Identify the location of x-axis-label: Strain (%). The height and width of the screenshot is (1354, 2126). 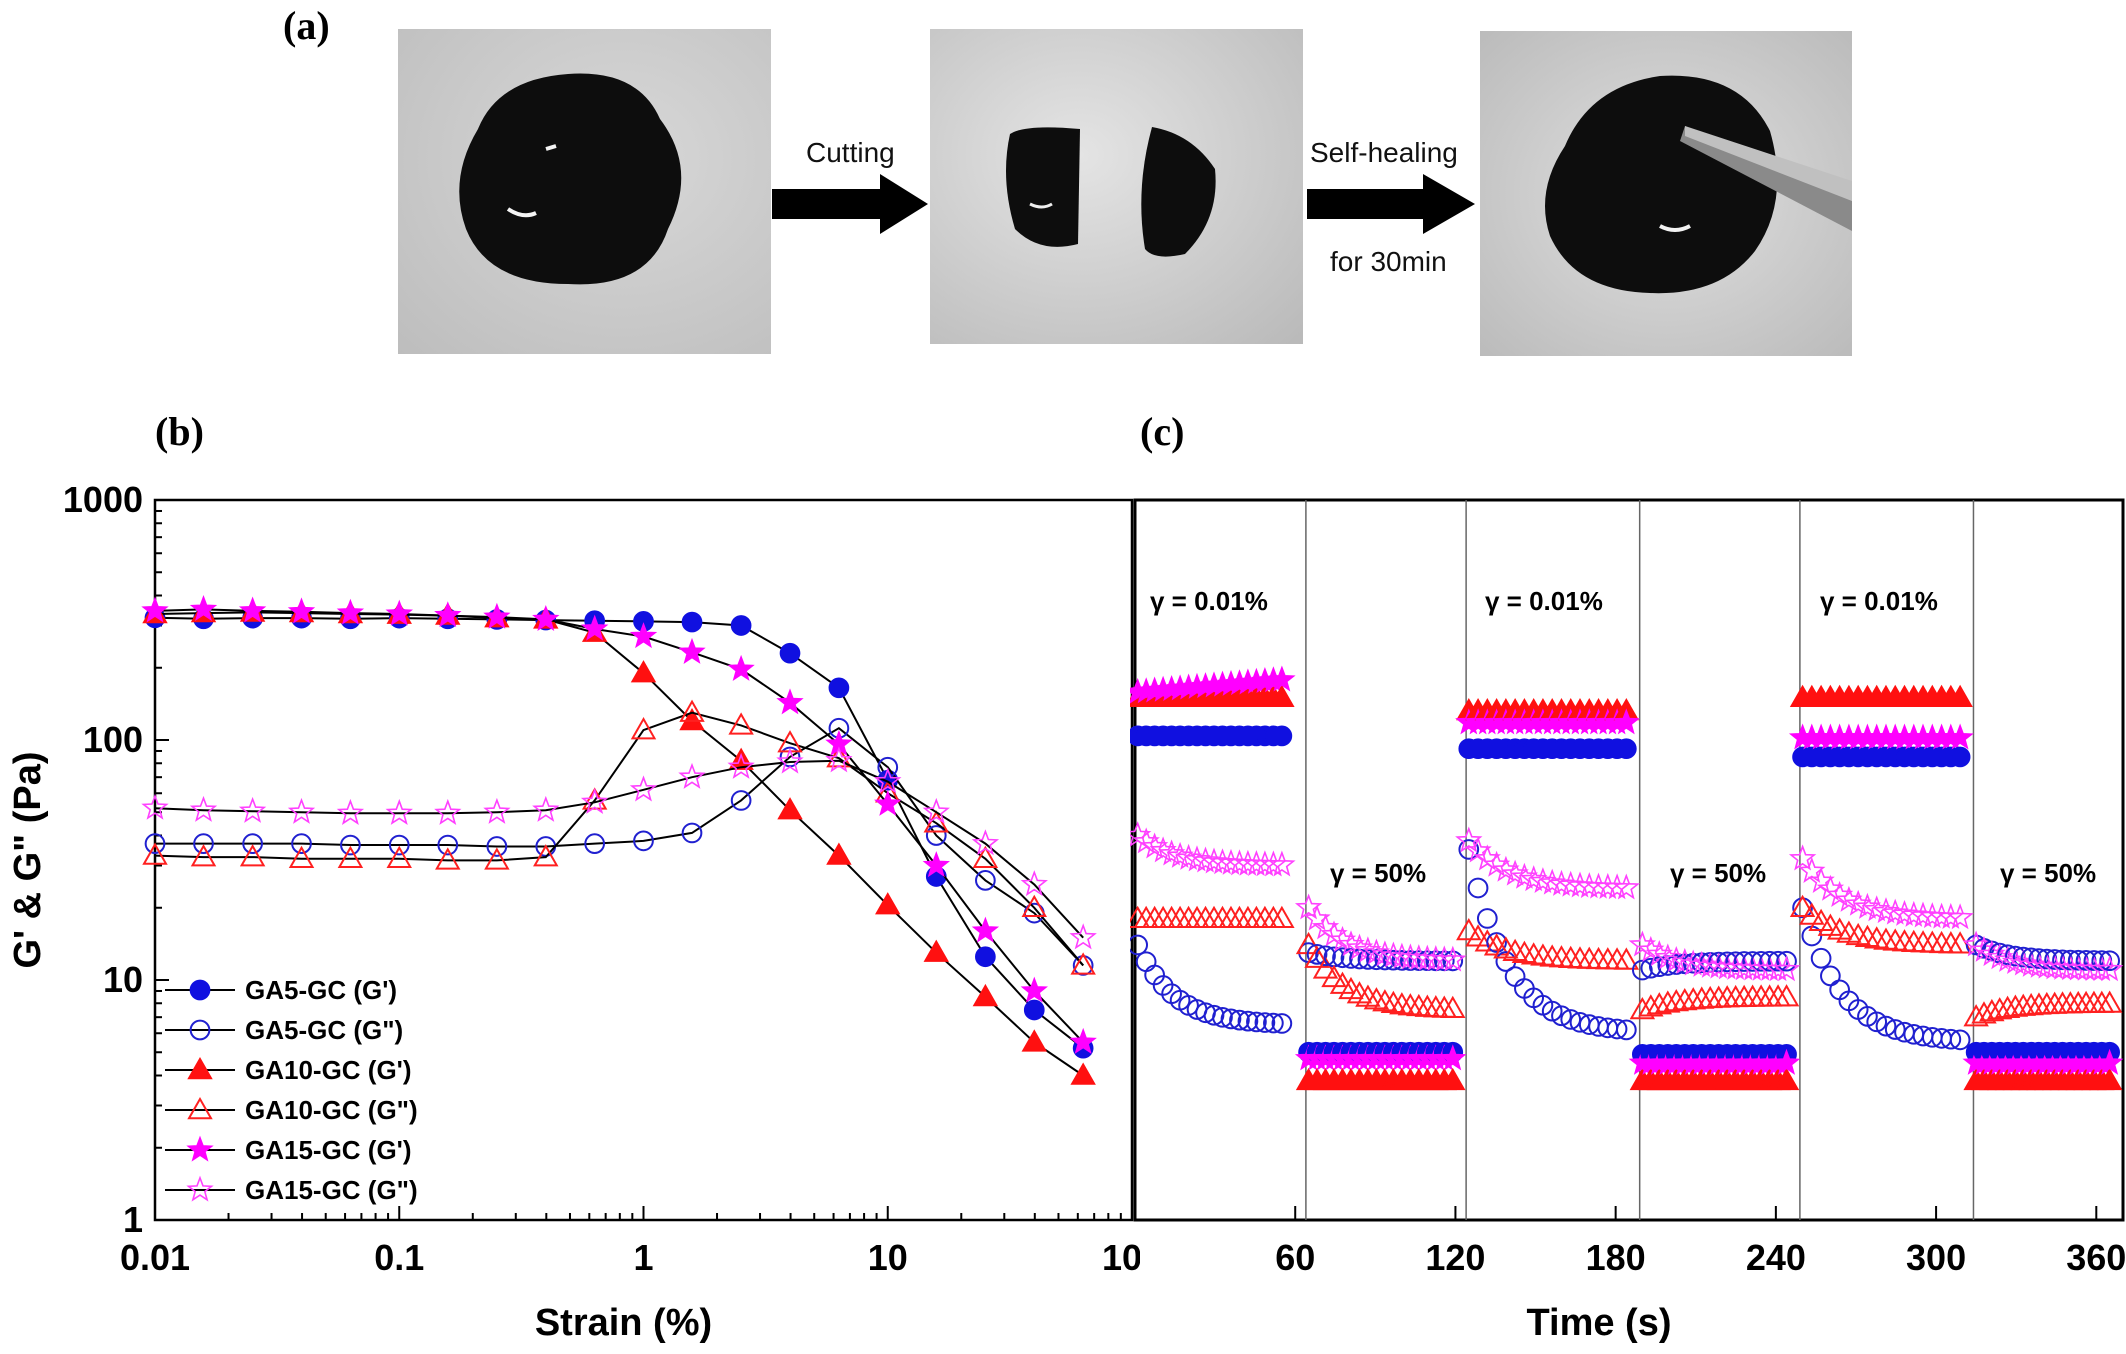
(623, 1323).